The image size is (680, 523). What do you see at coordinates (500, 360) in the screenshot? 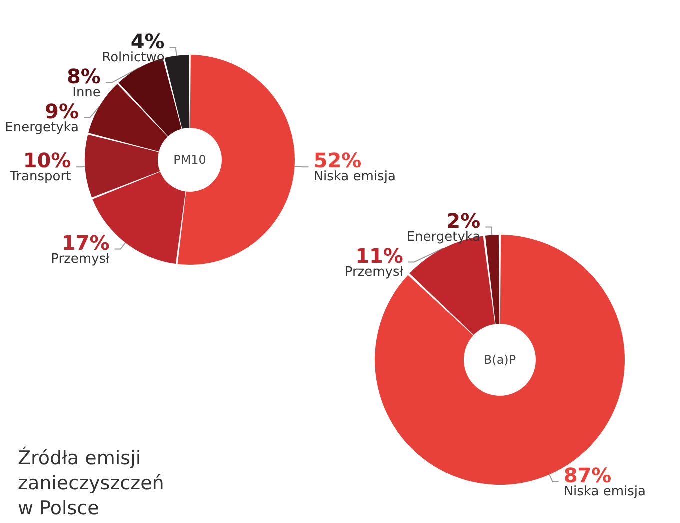
I see `text: B(a)P` at bounding box center [500, 360].